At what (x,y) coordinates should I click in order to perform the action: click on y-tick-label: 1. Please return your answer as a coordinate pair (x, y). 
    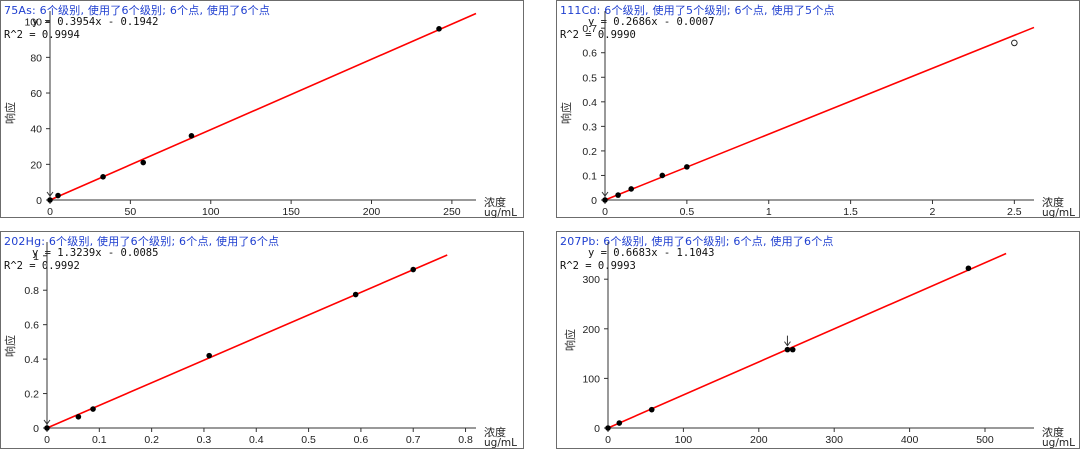
    Looking at the image, I should click on (36, 257).